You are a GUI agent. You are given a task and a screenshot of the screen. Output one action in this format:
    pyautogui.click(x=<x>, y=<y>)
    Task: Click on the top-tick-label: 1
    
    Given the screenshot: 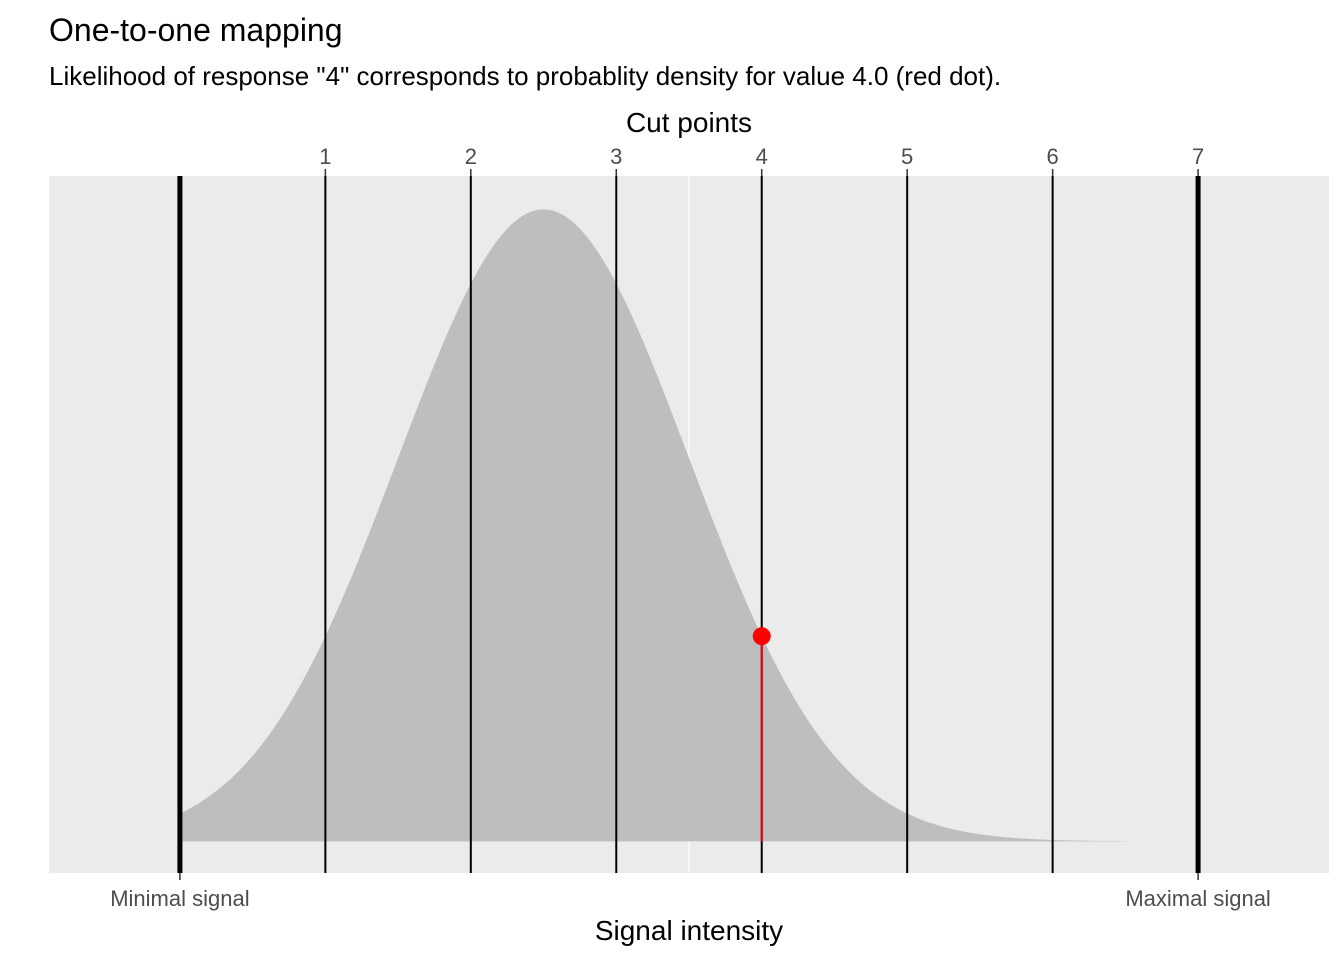 What is the action you would take?
    pyautogui.click(x=325, y=156)
    